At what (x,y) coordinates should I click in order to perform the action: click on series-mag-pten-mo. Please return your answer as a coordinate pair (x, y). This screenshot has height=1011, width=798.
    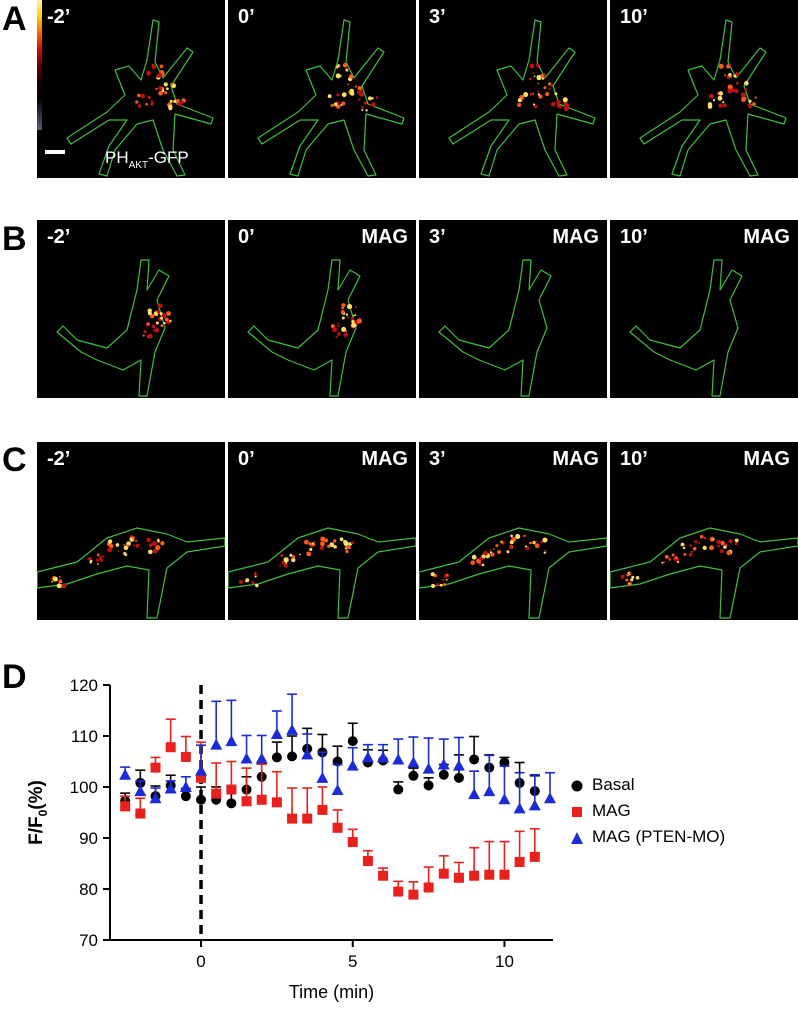
    Looking at the image, I should click on (337, 753).